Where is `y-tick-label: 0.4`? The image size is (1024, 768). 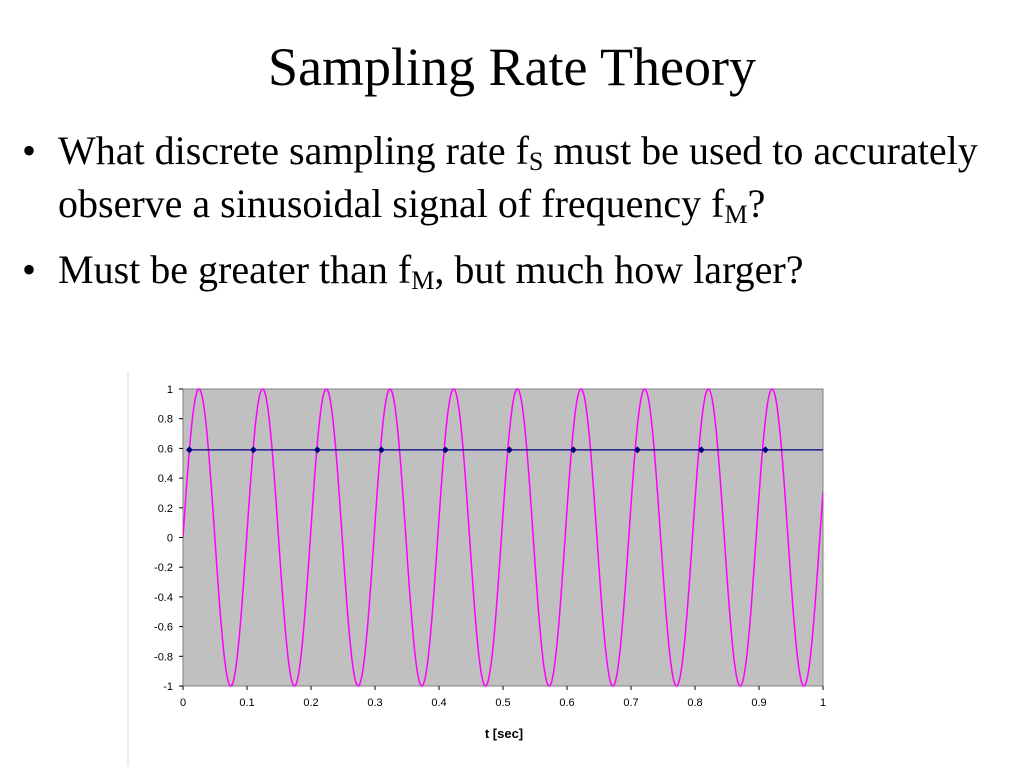 y-tick-label: 0.4 is located at coordinates (165, 479).